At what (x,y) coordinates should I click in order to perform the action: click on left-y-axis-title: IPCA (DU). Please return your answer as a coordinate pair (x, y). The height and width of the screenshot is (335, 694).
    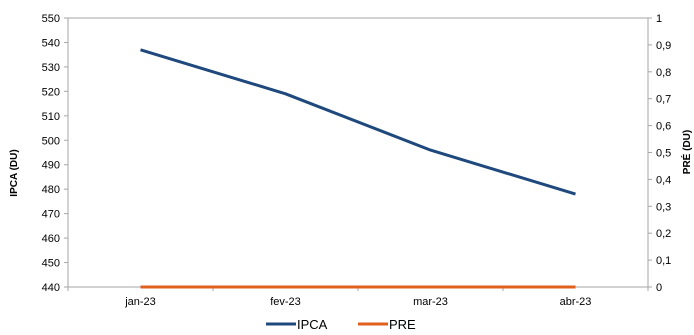
    Looking at the image, I should click on (14, 172).